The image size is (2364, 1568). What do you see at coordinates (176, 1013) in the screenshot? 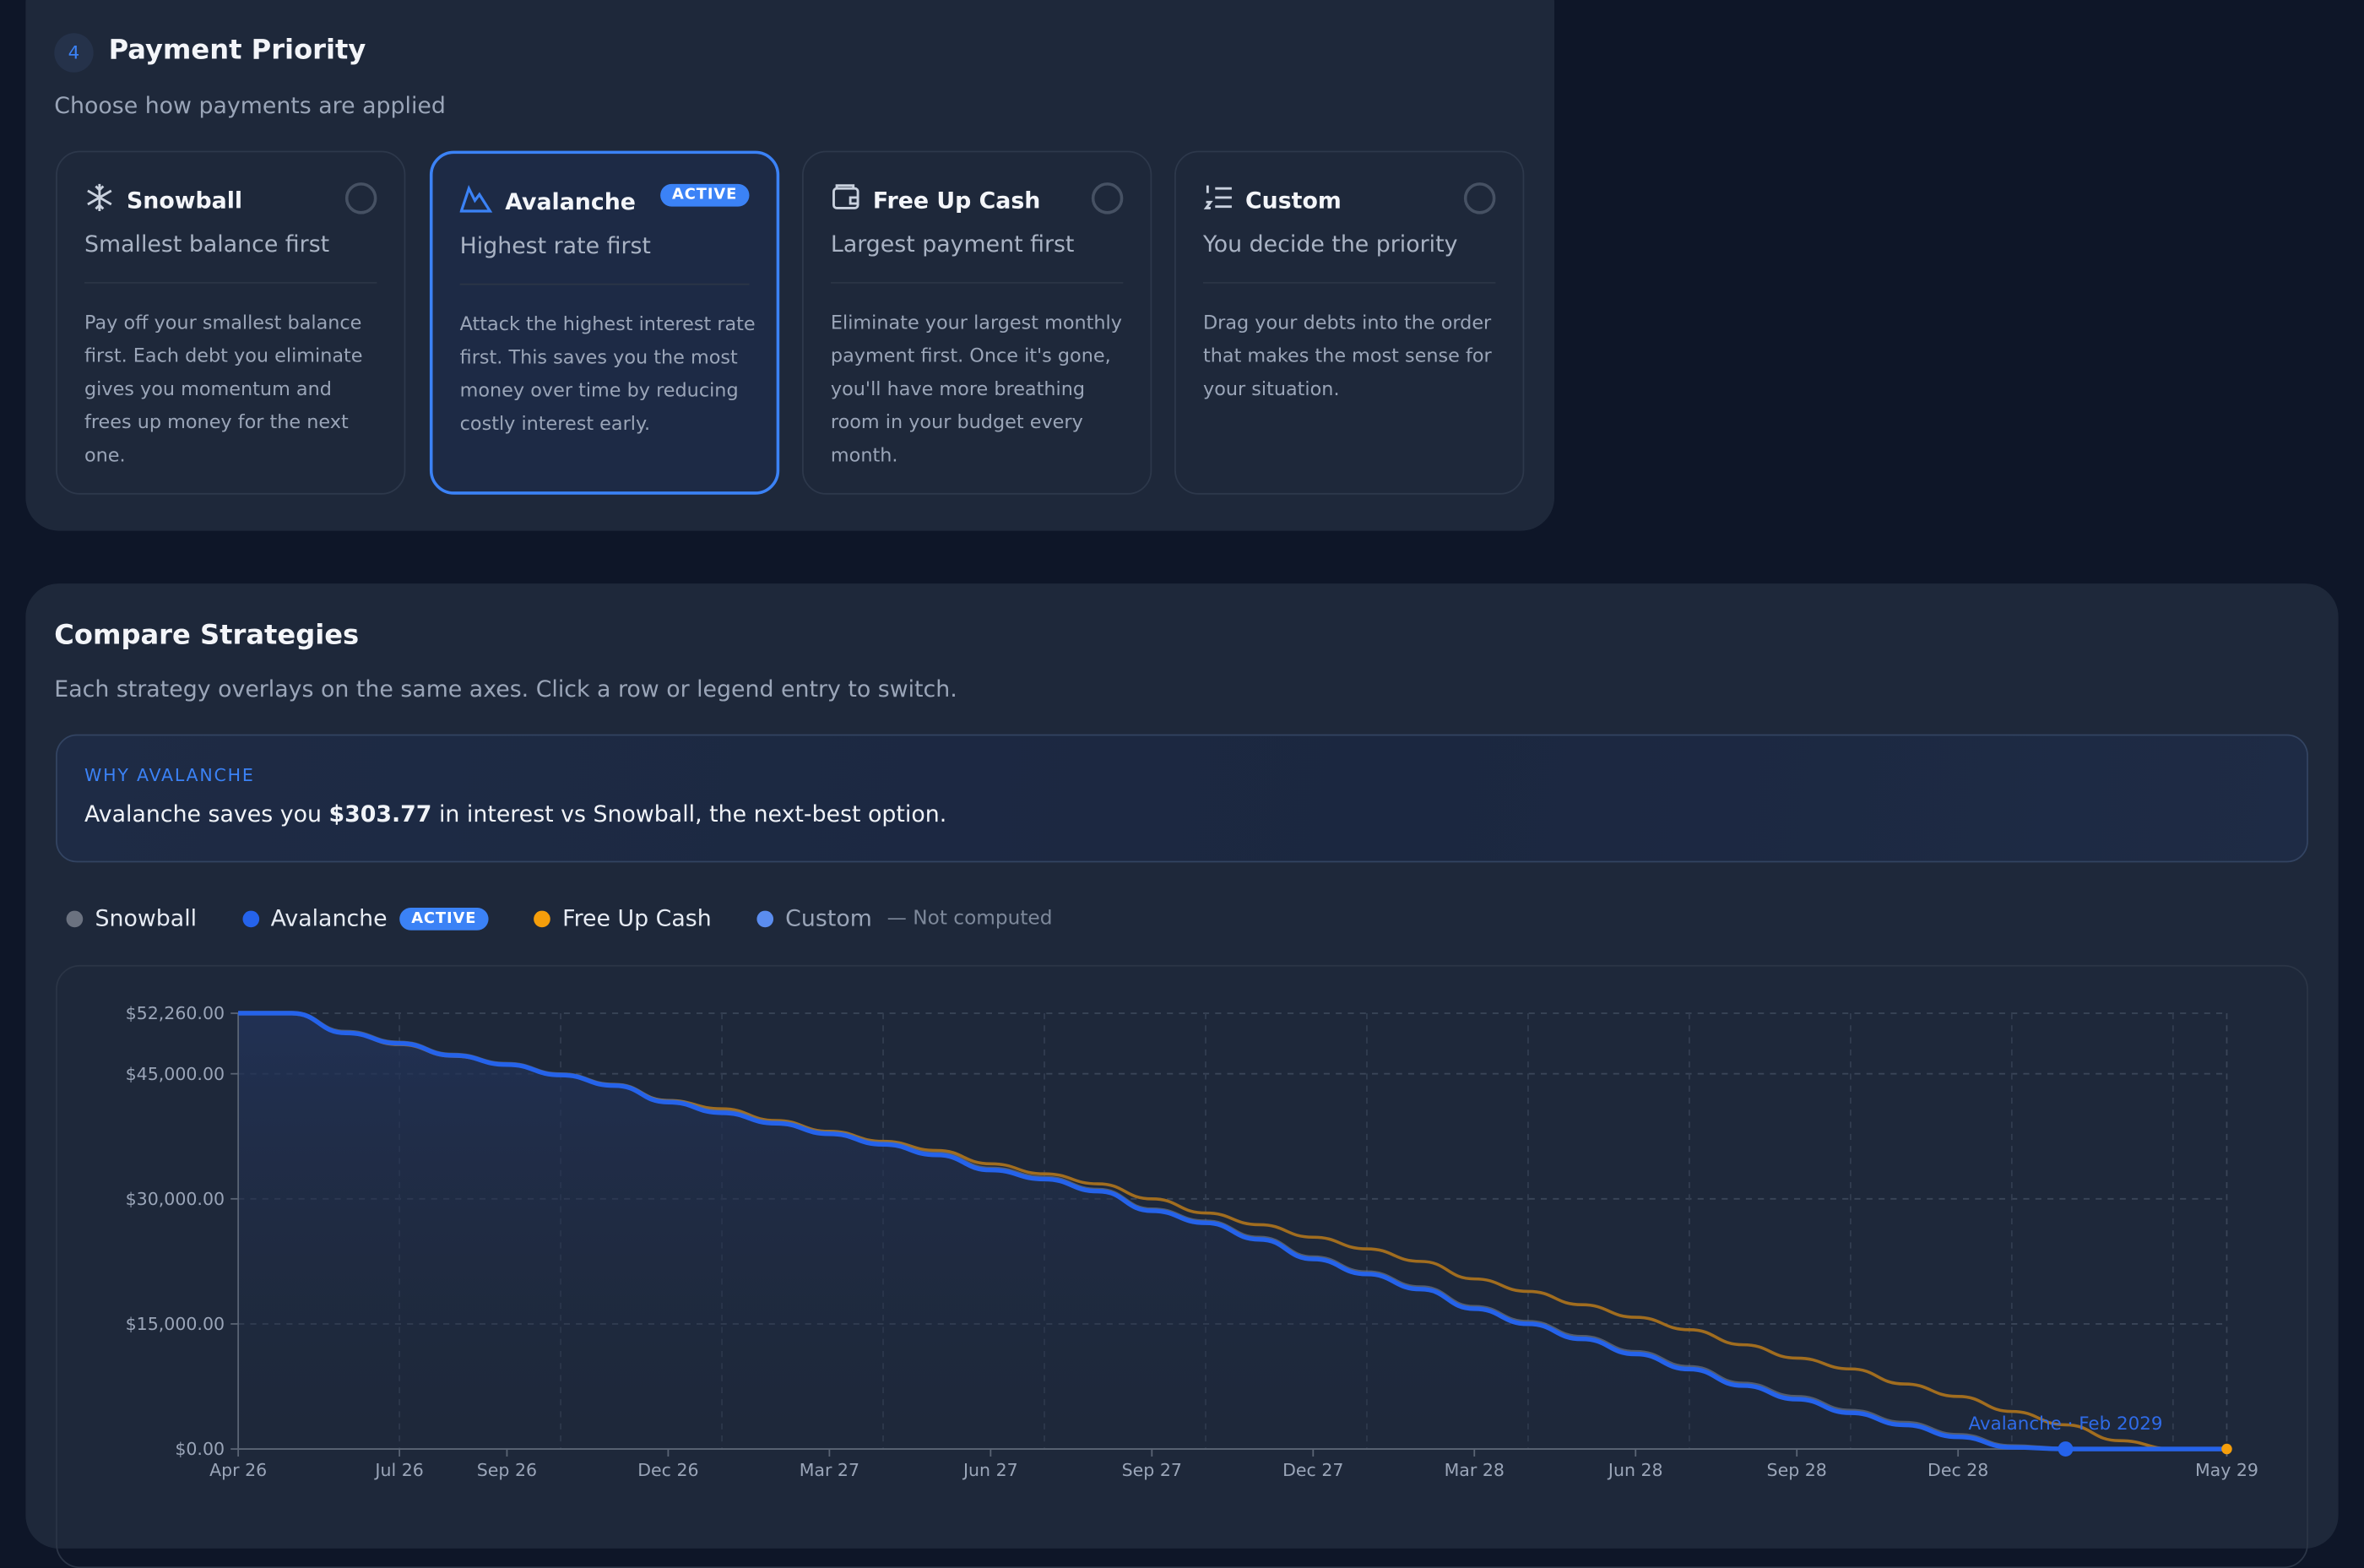
I see `y-tick-label: $52,260.00` at bounding box center [176, 1013].